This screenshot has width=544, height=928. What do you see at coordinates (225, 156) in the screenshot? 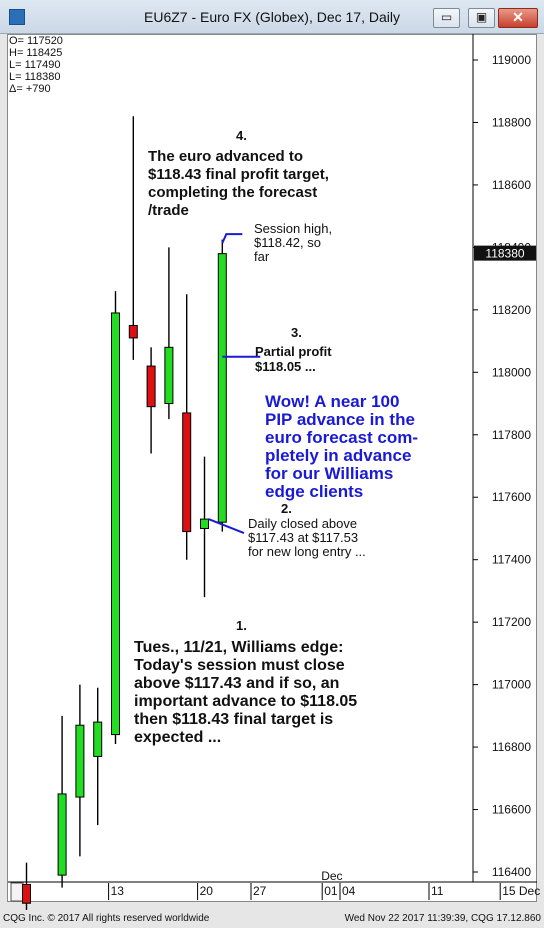
I see `note4-line: The euro advanced to` at bounding box center [225, 156].